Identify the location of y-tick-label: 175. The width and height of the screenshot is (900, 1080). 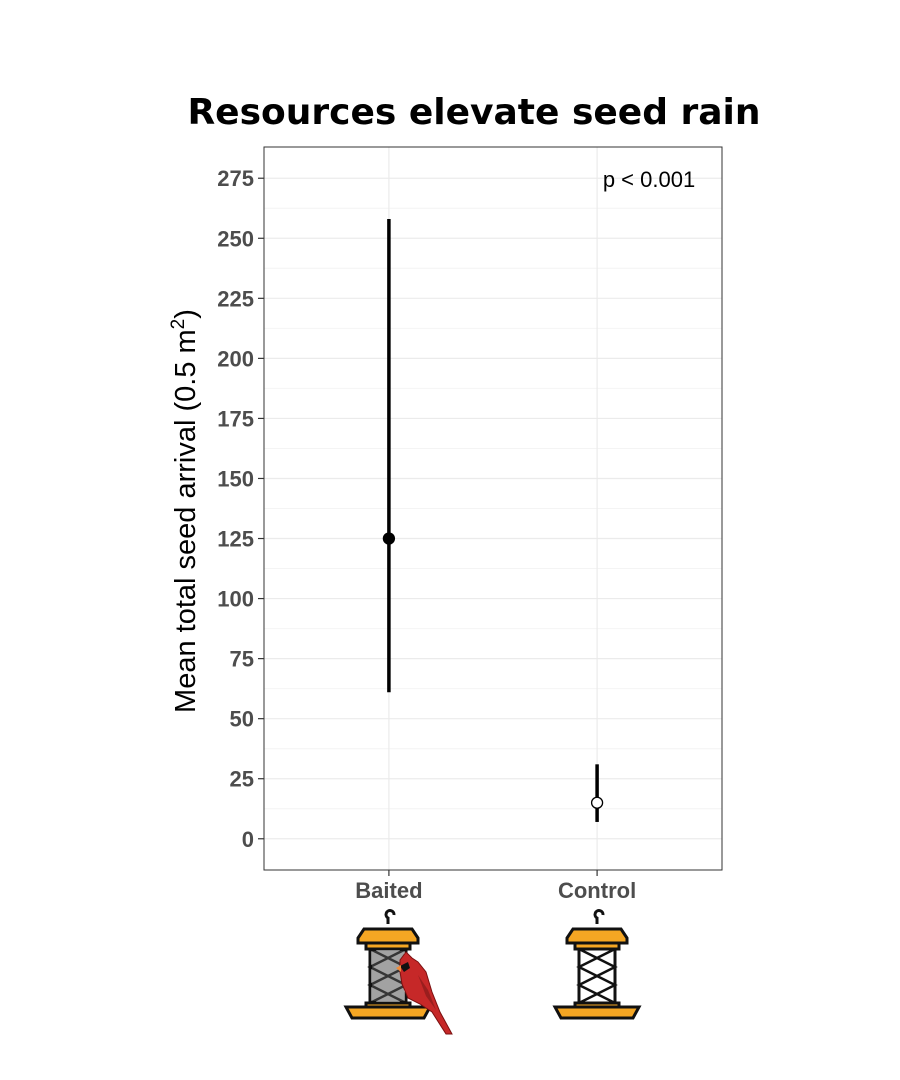
(235, 418).